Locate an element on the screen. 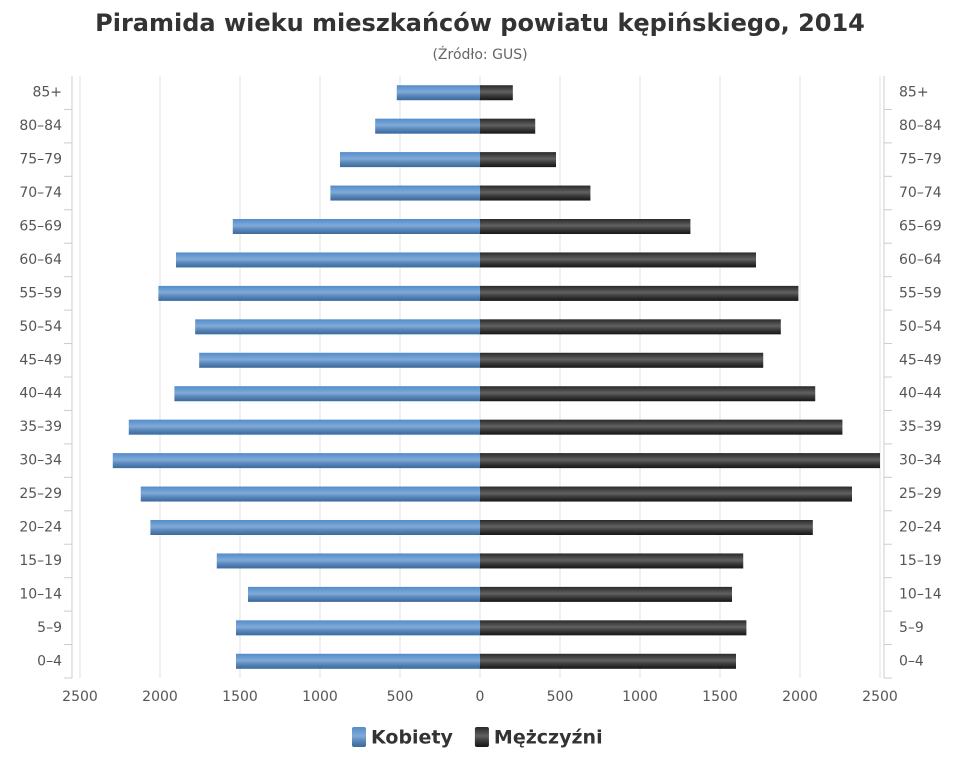 This screenshot has height=772, width=960. chart-subtitle: (Źródło: GUS) is located at coordinates (479, 54).